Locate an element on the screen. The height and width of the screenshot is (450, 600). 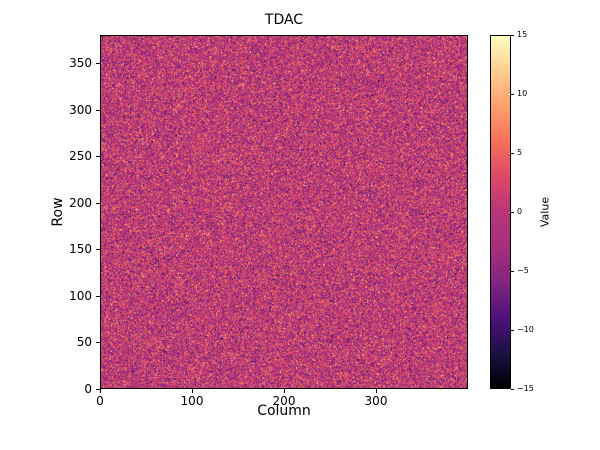
colorbar-tick-label: −15 is located at coordinates (525, 388).